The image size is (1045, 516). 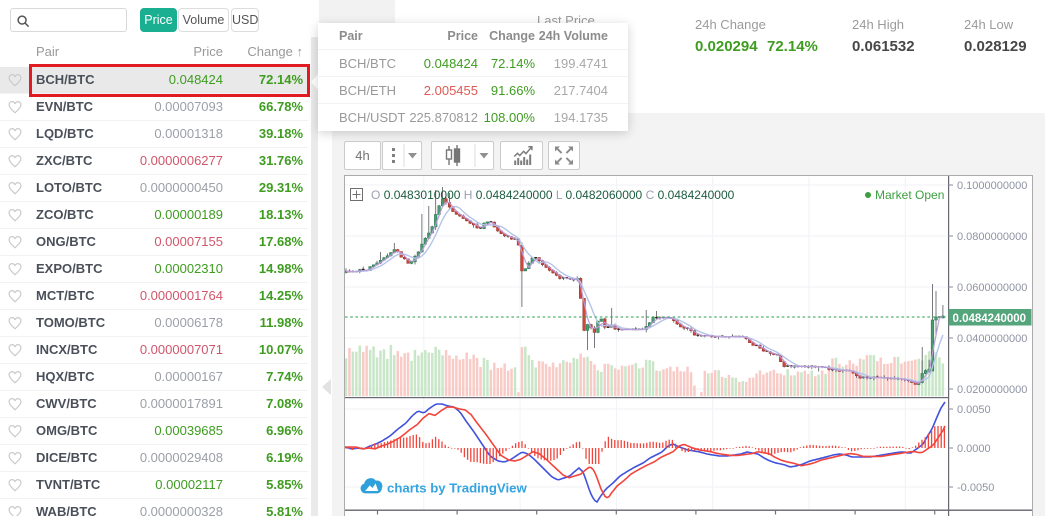 What do you see at coordinates (992, 339) in the screenshot?
I see `svg-text: 0.0400000000` at bounding box center [992, 339].